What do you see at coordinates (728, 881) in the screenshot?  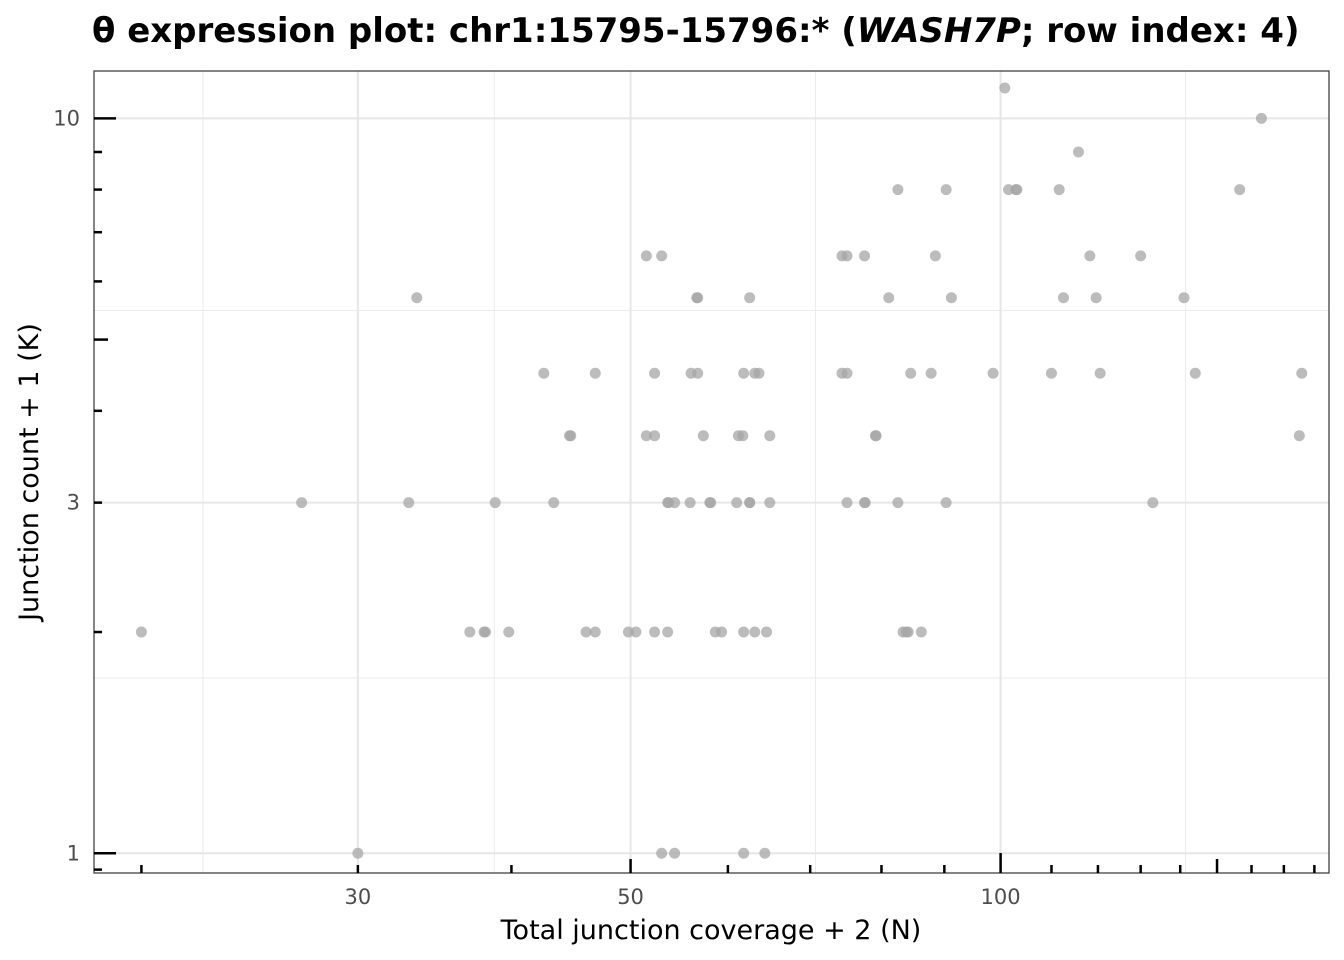 I see `x-axis: 30 50 100` at bounding box center [728, 881].